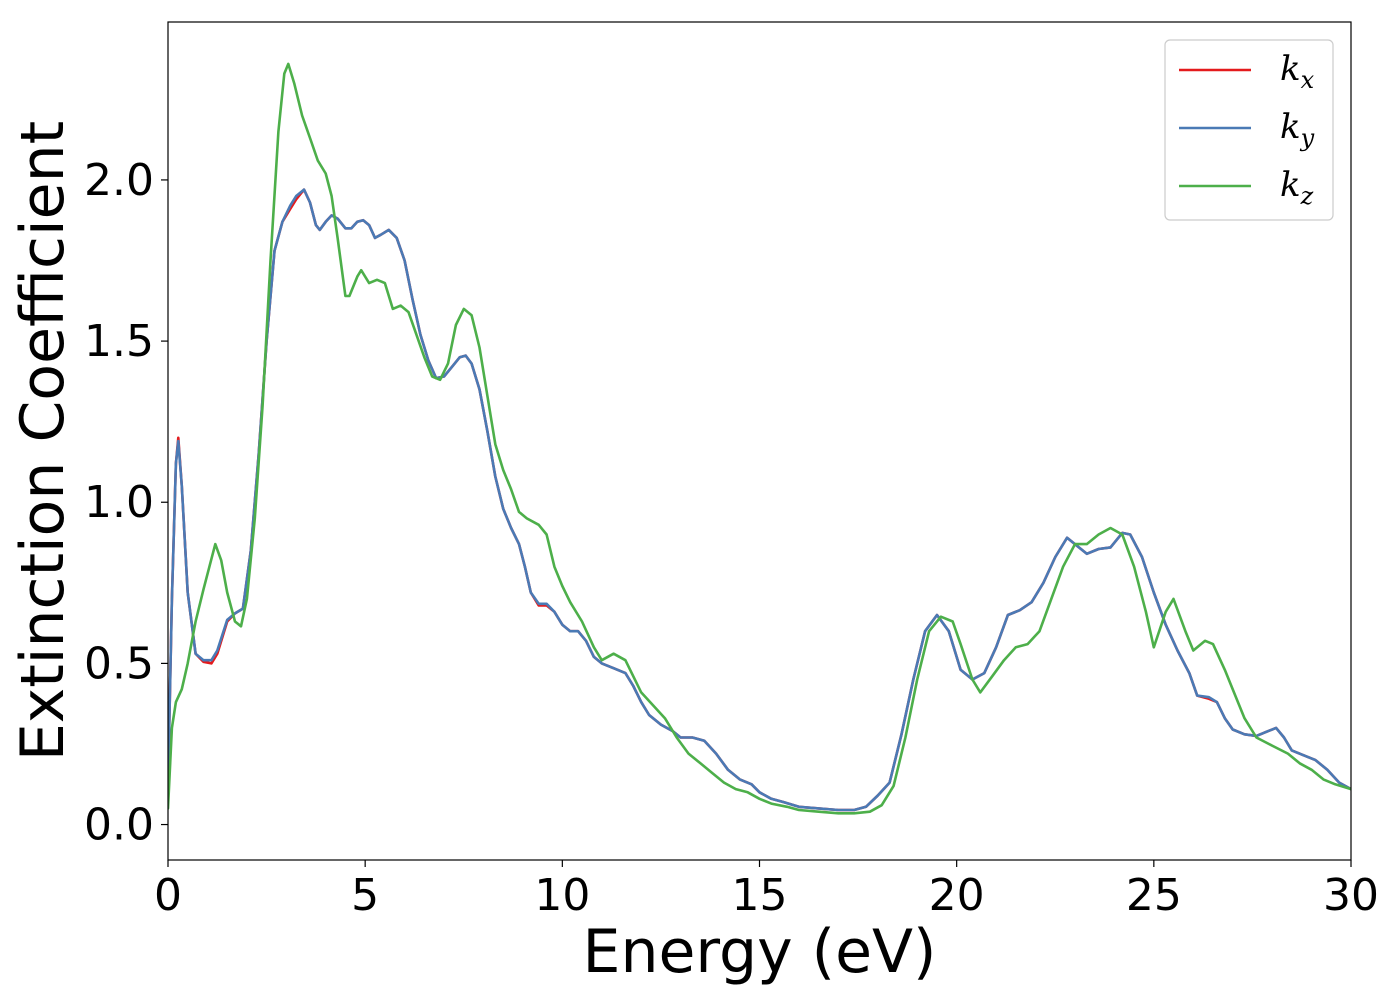 The image size is (1400, 1000). What do you see at coordinates (760, 895) in the screenshot?
I see `x-tick-label: 15` at bounding box center [760, 895].